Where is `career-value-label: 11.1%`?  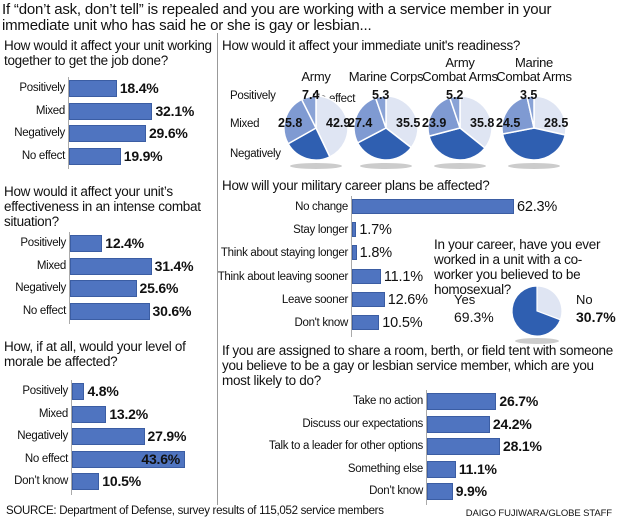
career-value-label: 11.1% is located at coordinates (403, 276).